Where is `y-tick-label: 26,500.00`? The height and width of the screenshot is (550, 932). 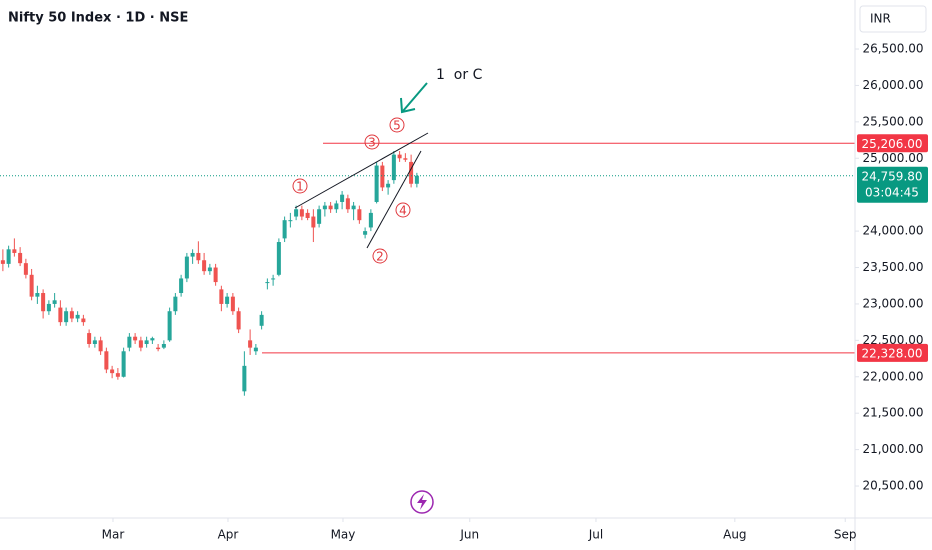
y-tick-label: 26,500.00 is located at coordinates (892, 49).